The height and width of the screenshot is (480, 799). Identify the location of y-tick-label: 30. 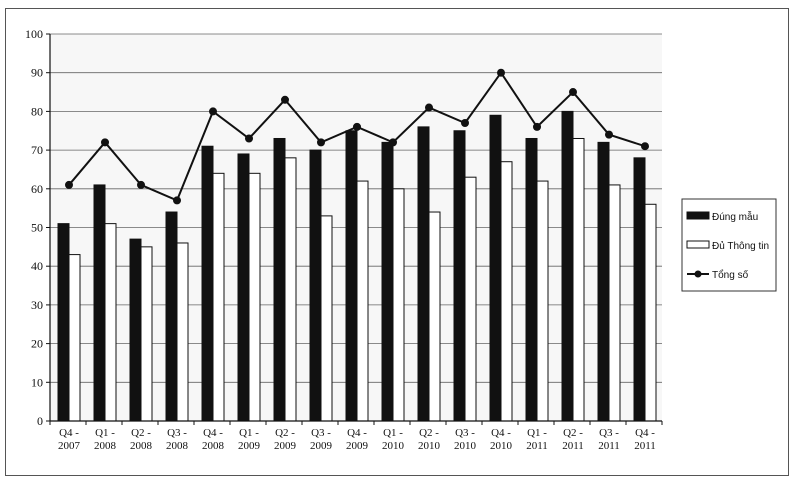
(37, 305).